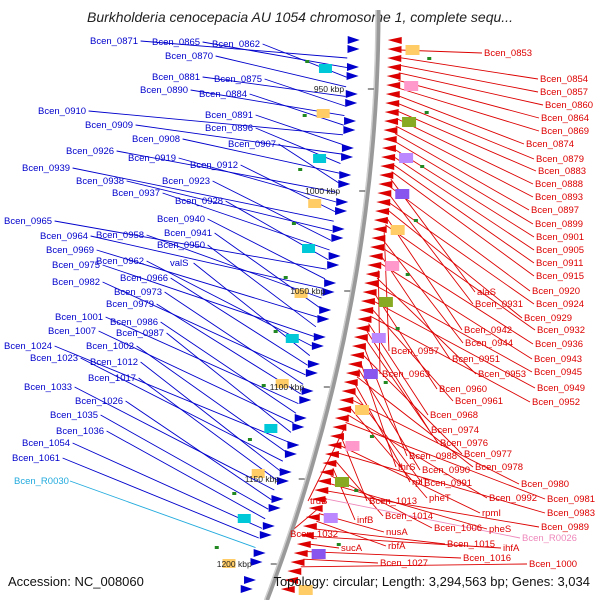 This screenshot has height=600, width=600. Describe the element at coordinates (114, 41) in the screenshot. I see `gene-label: Bcen_0871` at that location.